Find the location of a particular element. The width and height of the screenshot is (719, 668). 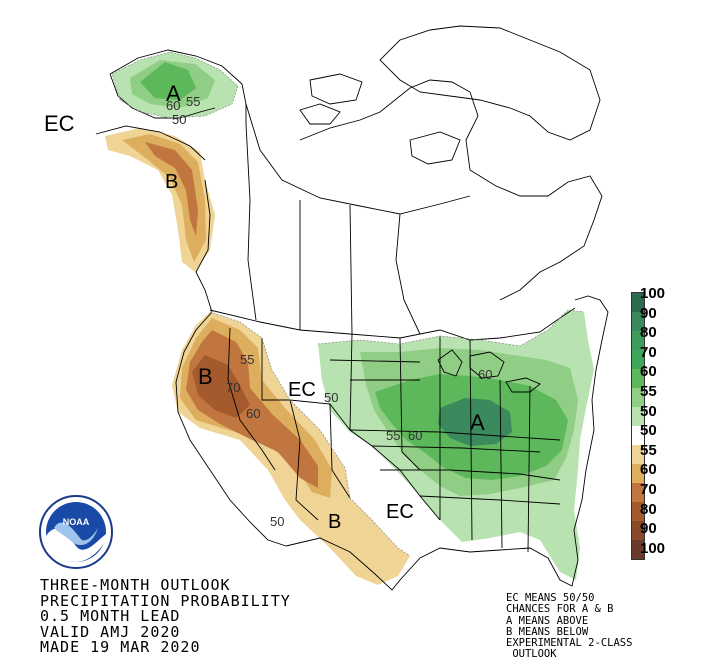

contour-55-alaska: 55 is located at coordinates (193, 101).